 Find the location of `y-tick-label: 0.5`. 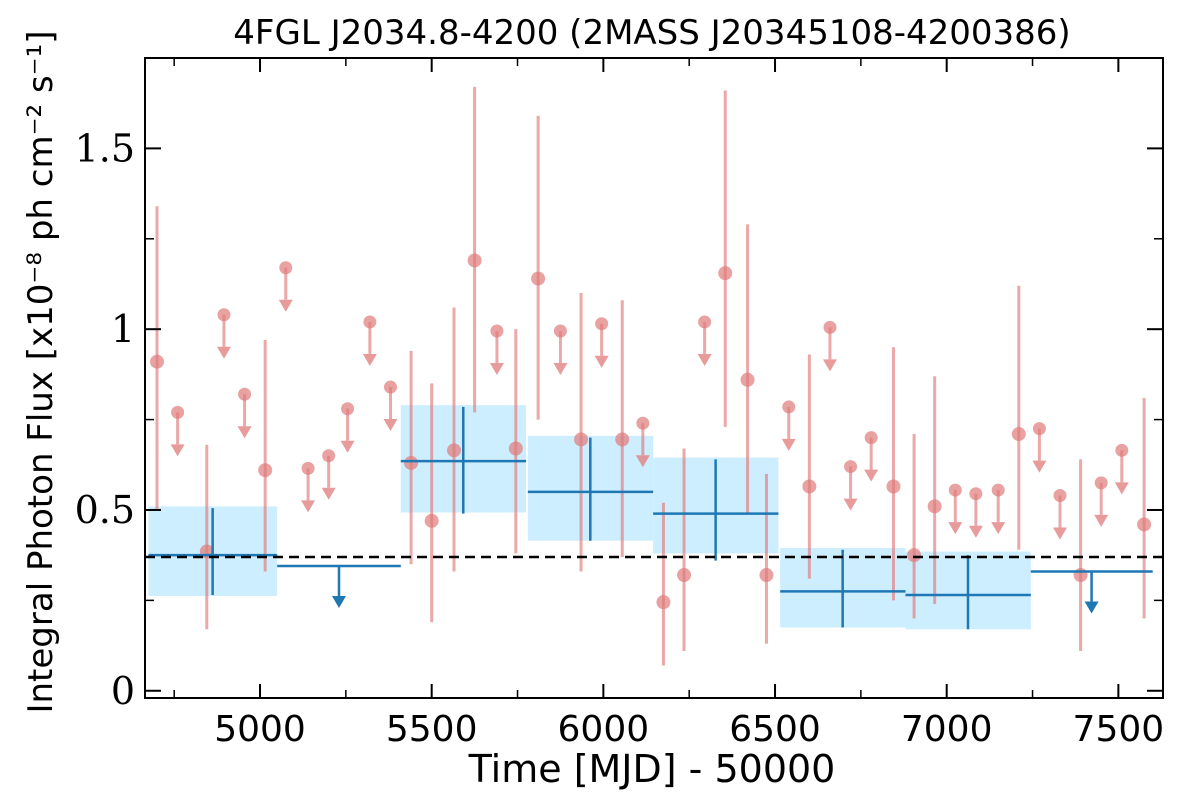

y-tick-label: 0.5 is located at coordinates (105, 510).